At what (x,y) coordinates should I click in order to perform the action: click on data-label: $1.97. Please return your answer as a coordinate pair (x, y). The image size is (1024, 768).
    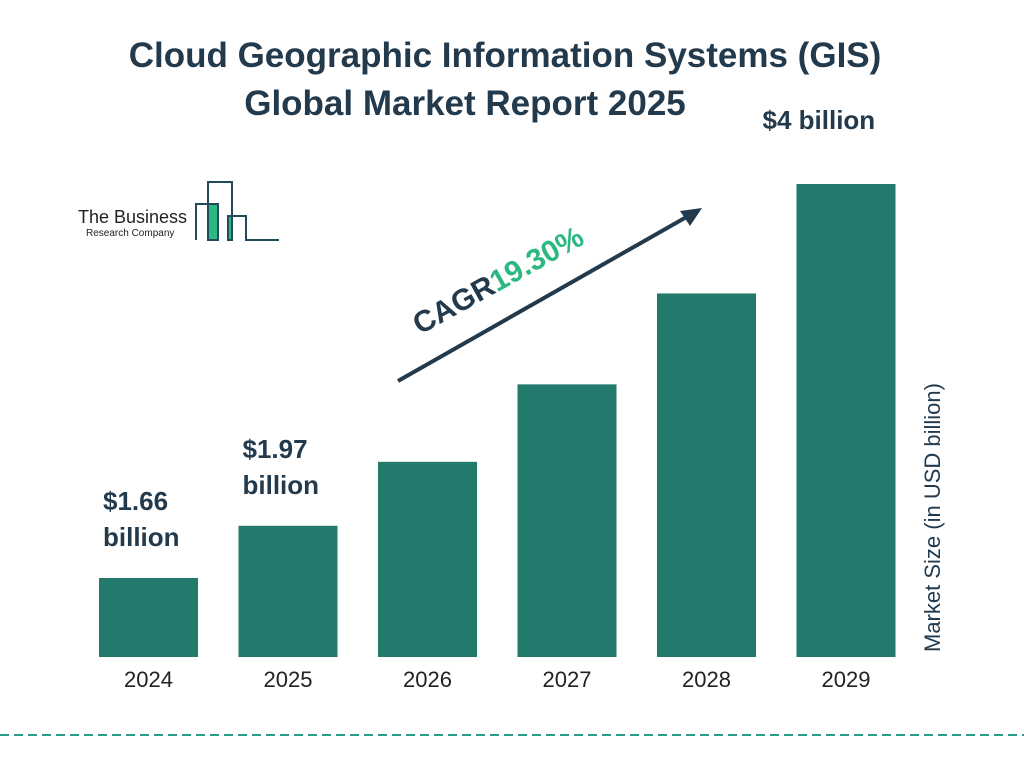
    Looking at the image, I should click on (275, 449).